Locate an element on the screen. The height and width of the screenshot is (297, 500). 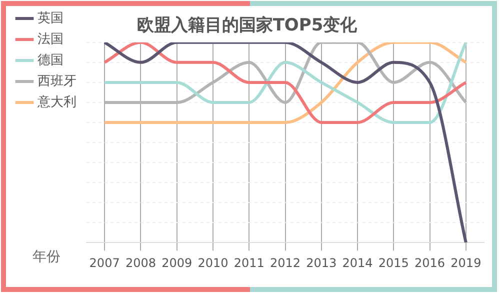
x-axis-title: 年份 is located at coordinates (46, 257).